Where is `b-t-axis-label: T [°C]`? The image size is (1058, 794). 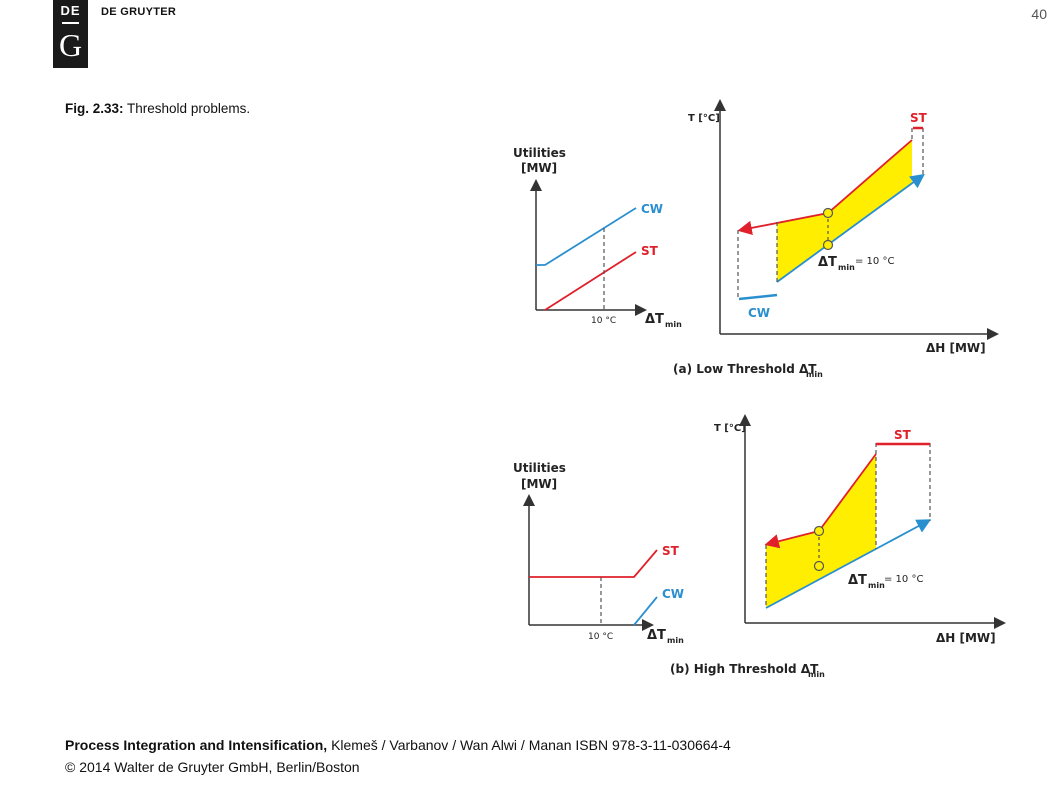
b-t-axis-label: T [°C] is located at coordinates (730, 428).